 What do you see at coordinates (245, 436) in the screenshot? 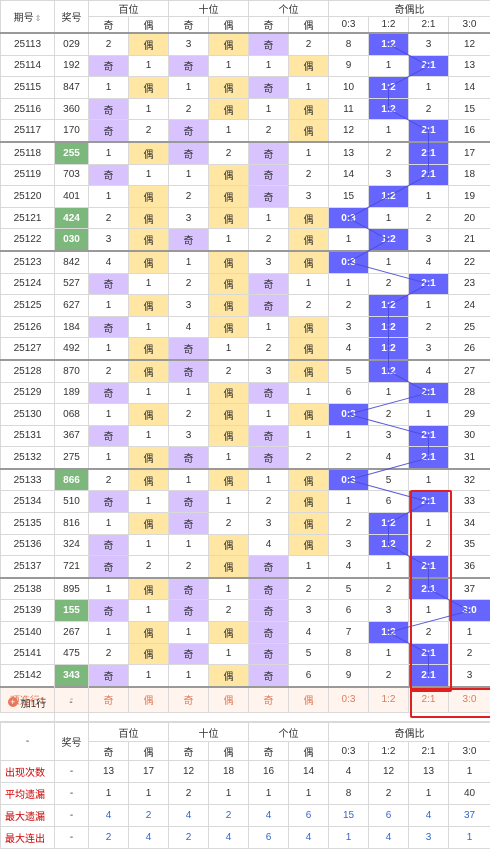
I see `table-row: 25131 367 奇 1 3 偶奇 1 1 3 2:1 30` at bounding box center [245, 436].